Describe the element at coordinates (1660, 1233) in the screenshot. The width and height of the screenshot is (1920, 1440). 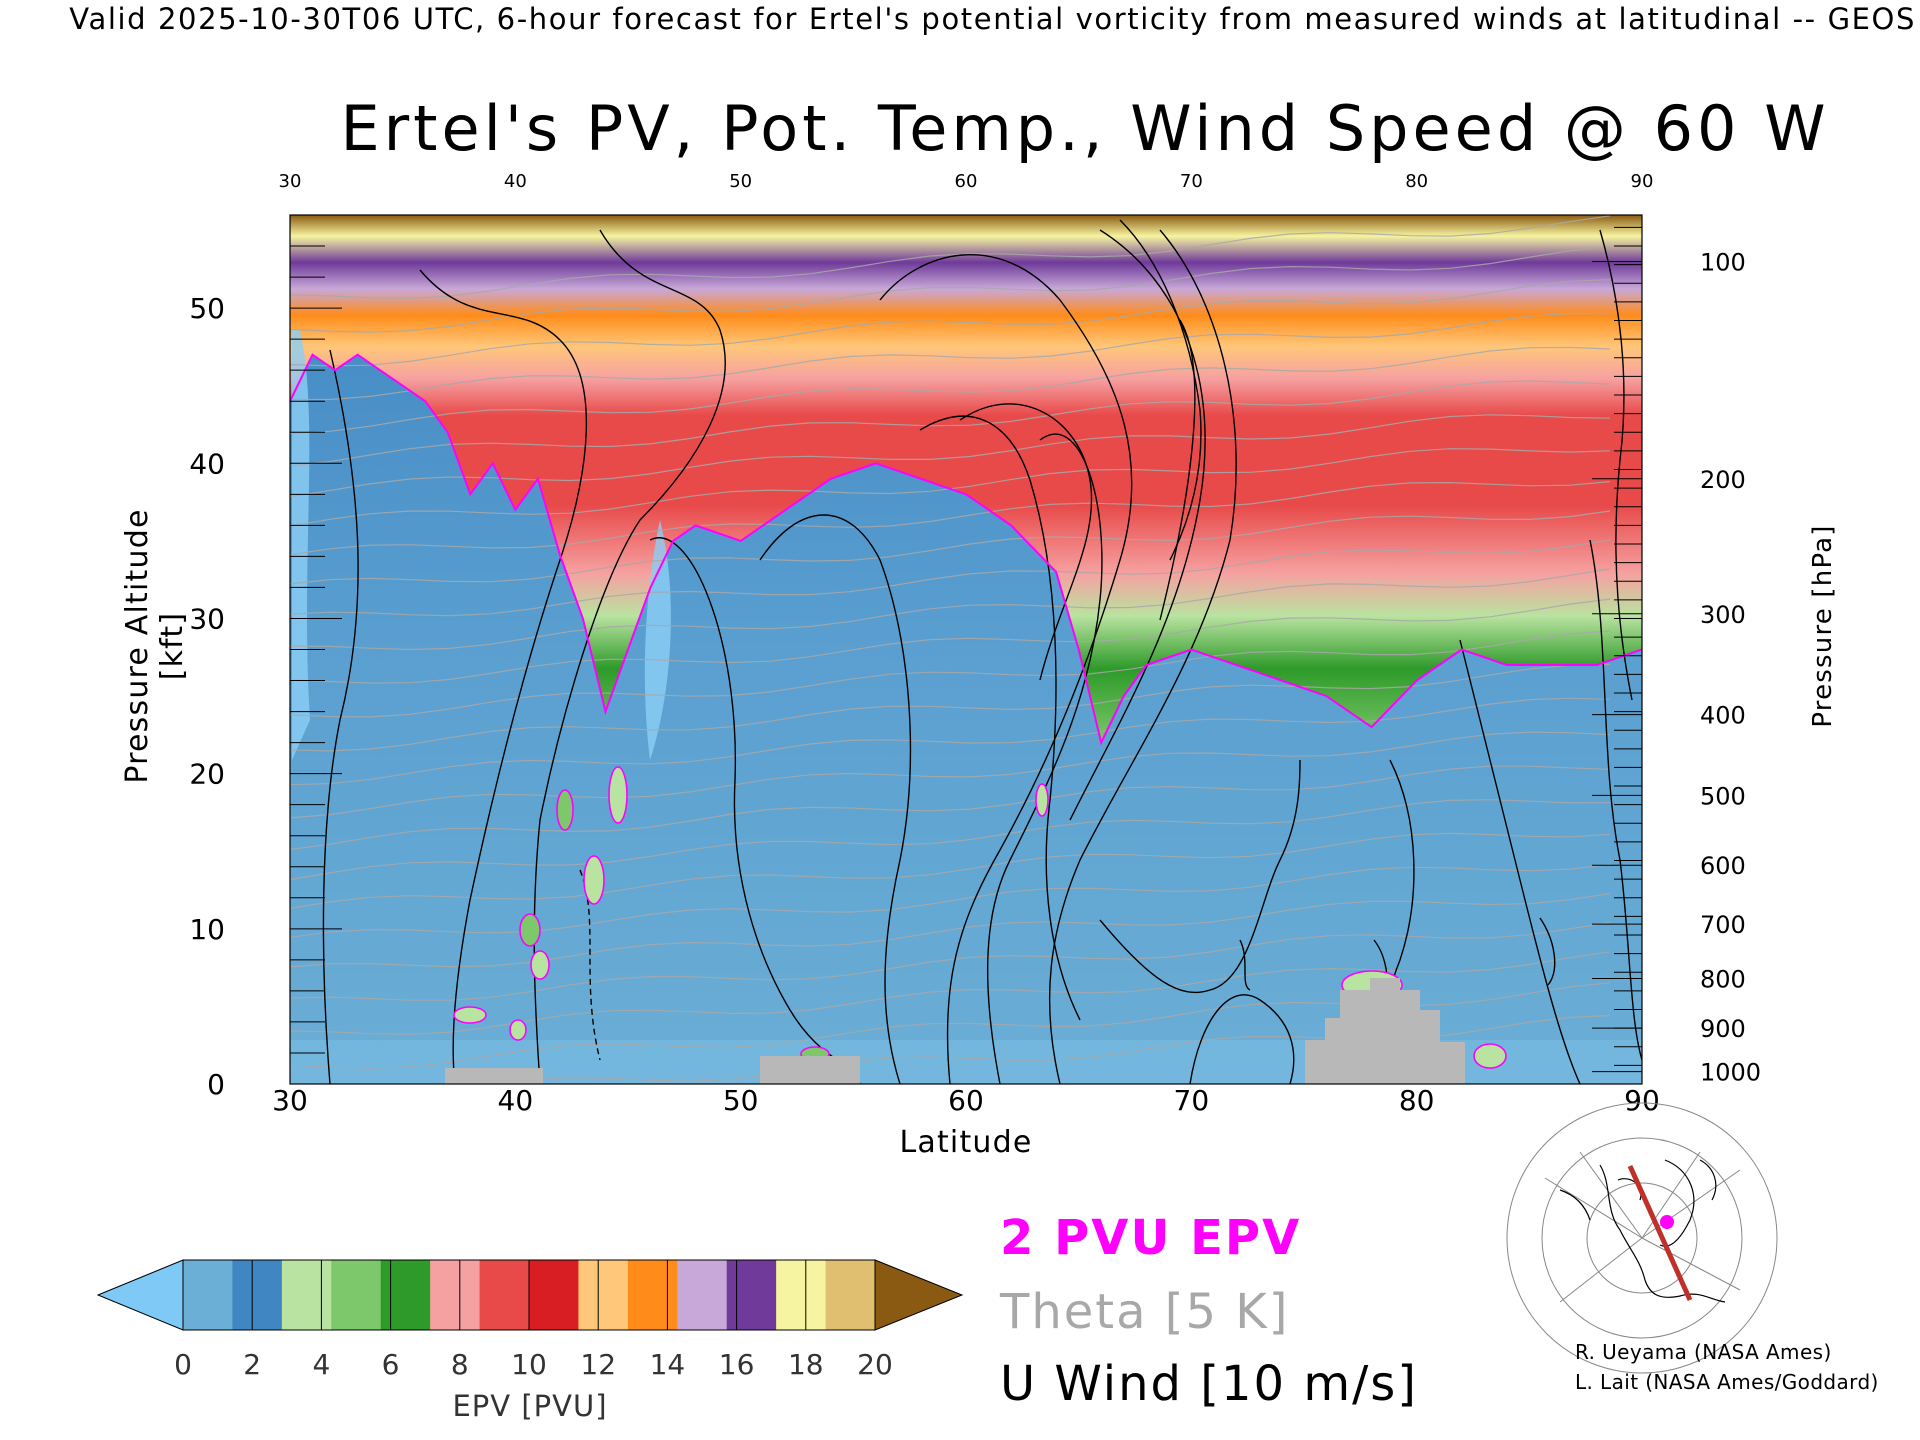
I see `map-track` at that location.